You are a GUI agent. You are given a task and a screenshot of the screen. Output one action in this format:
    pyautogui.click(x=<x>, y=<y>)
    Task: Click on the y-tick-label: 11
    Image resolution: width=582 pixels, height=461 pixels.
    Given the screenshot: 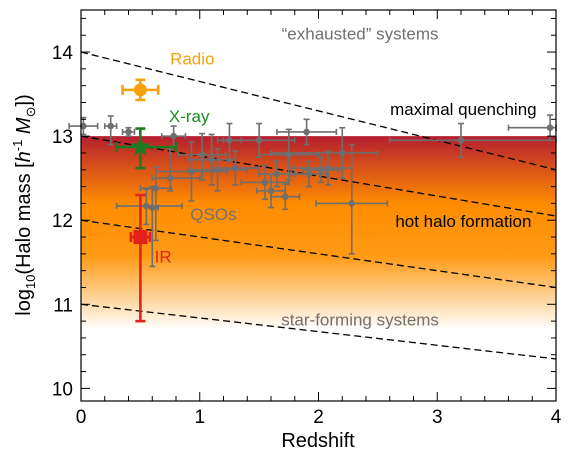 What is the action you would take?
    pyautogui.click(x=63, y=305)
    